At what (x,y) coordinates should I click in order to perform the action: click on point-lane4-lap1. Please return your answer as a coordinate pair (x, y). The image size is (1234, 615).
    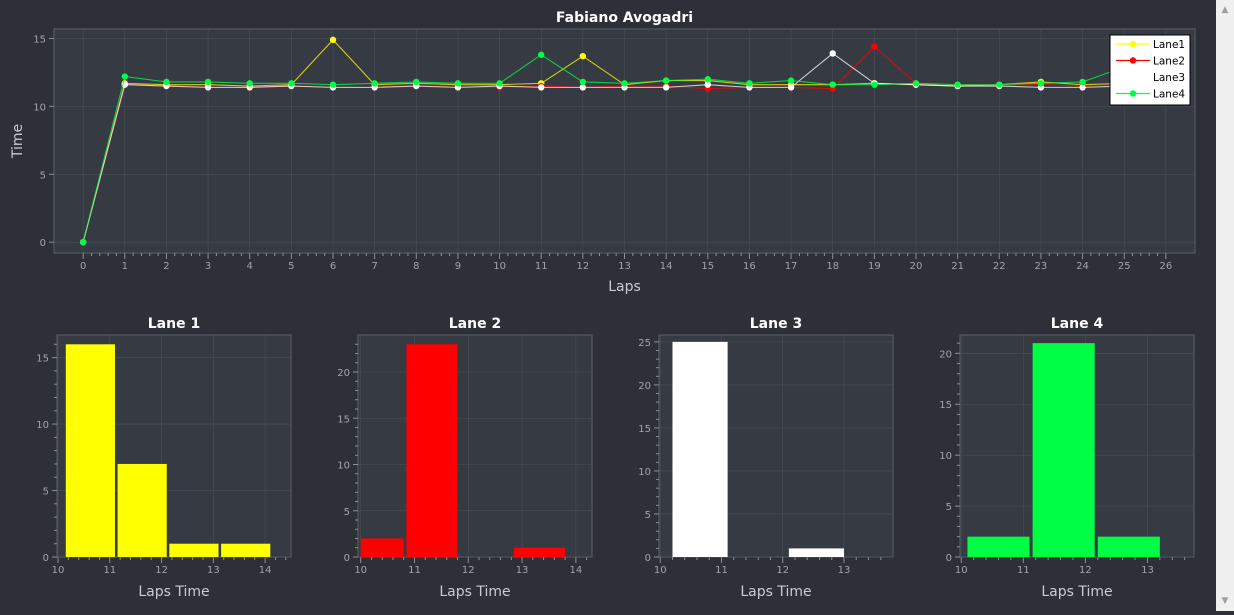
    Looking at the image, I should click on (124, 76).